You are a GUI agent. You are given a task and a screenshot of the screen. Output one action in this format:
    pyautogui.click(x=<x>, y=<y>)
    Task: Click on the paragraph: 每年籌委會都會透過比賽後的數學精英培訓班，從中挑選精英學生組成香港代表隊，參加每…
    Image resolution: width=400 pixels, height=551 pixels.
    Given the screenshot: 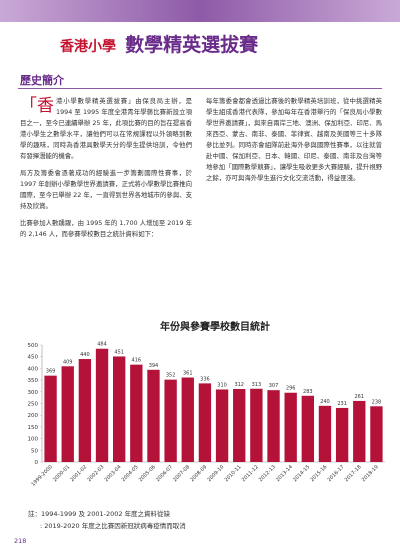 What is the action you would take?
    pyautogui.click(x=294, y=139)
    